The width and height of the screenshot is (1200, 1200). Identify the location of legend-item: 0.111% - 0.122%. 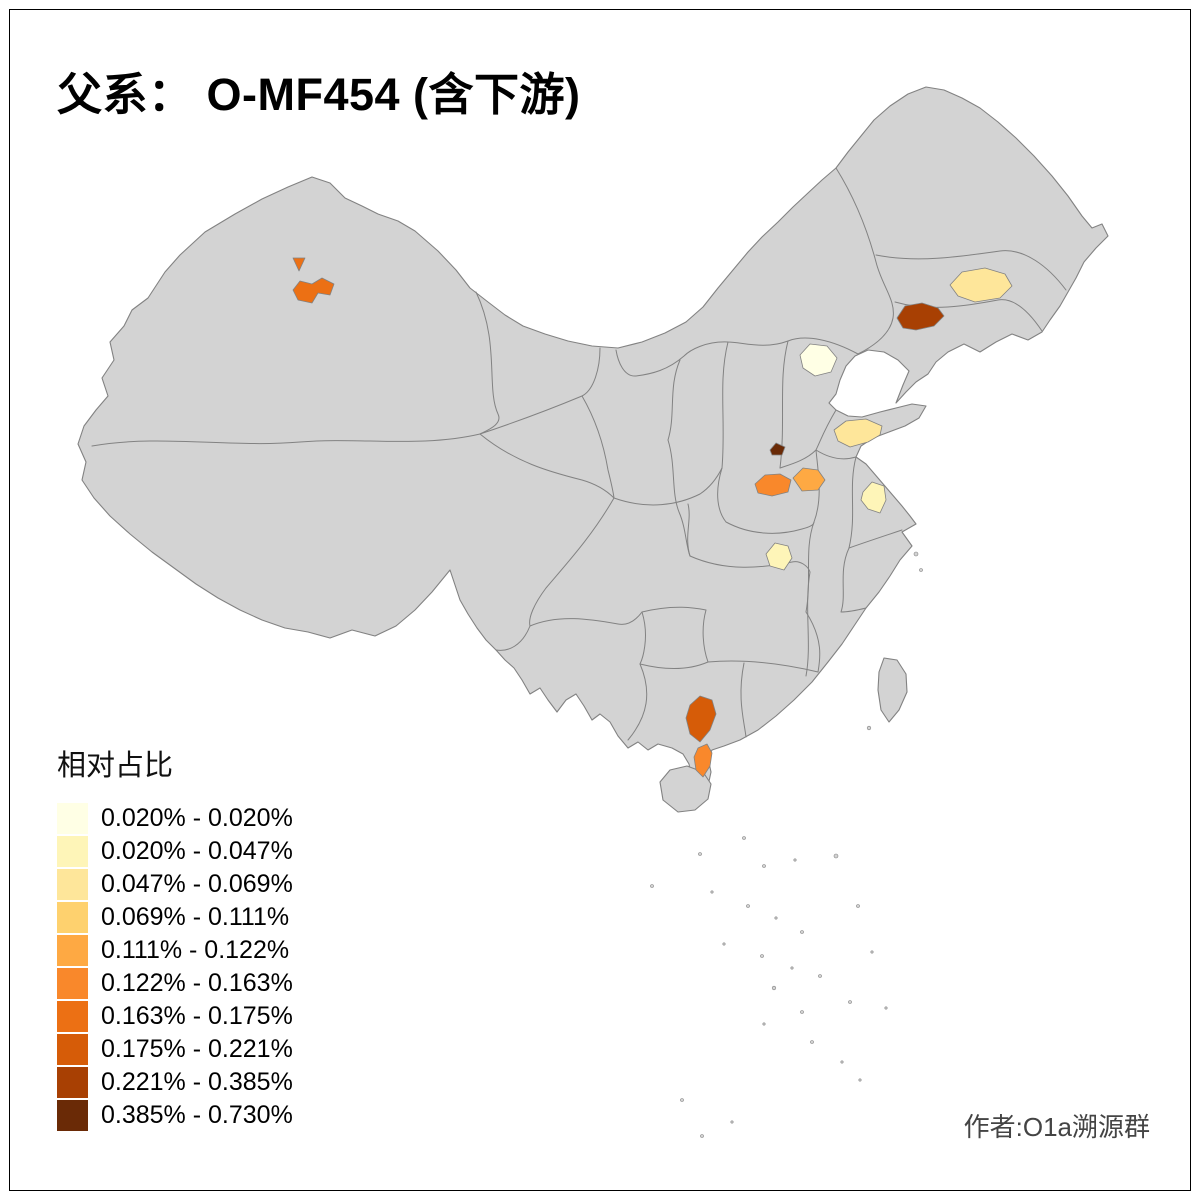
(175, 950).